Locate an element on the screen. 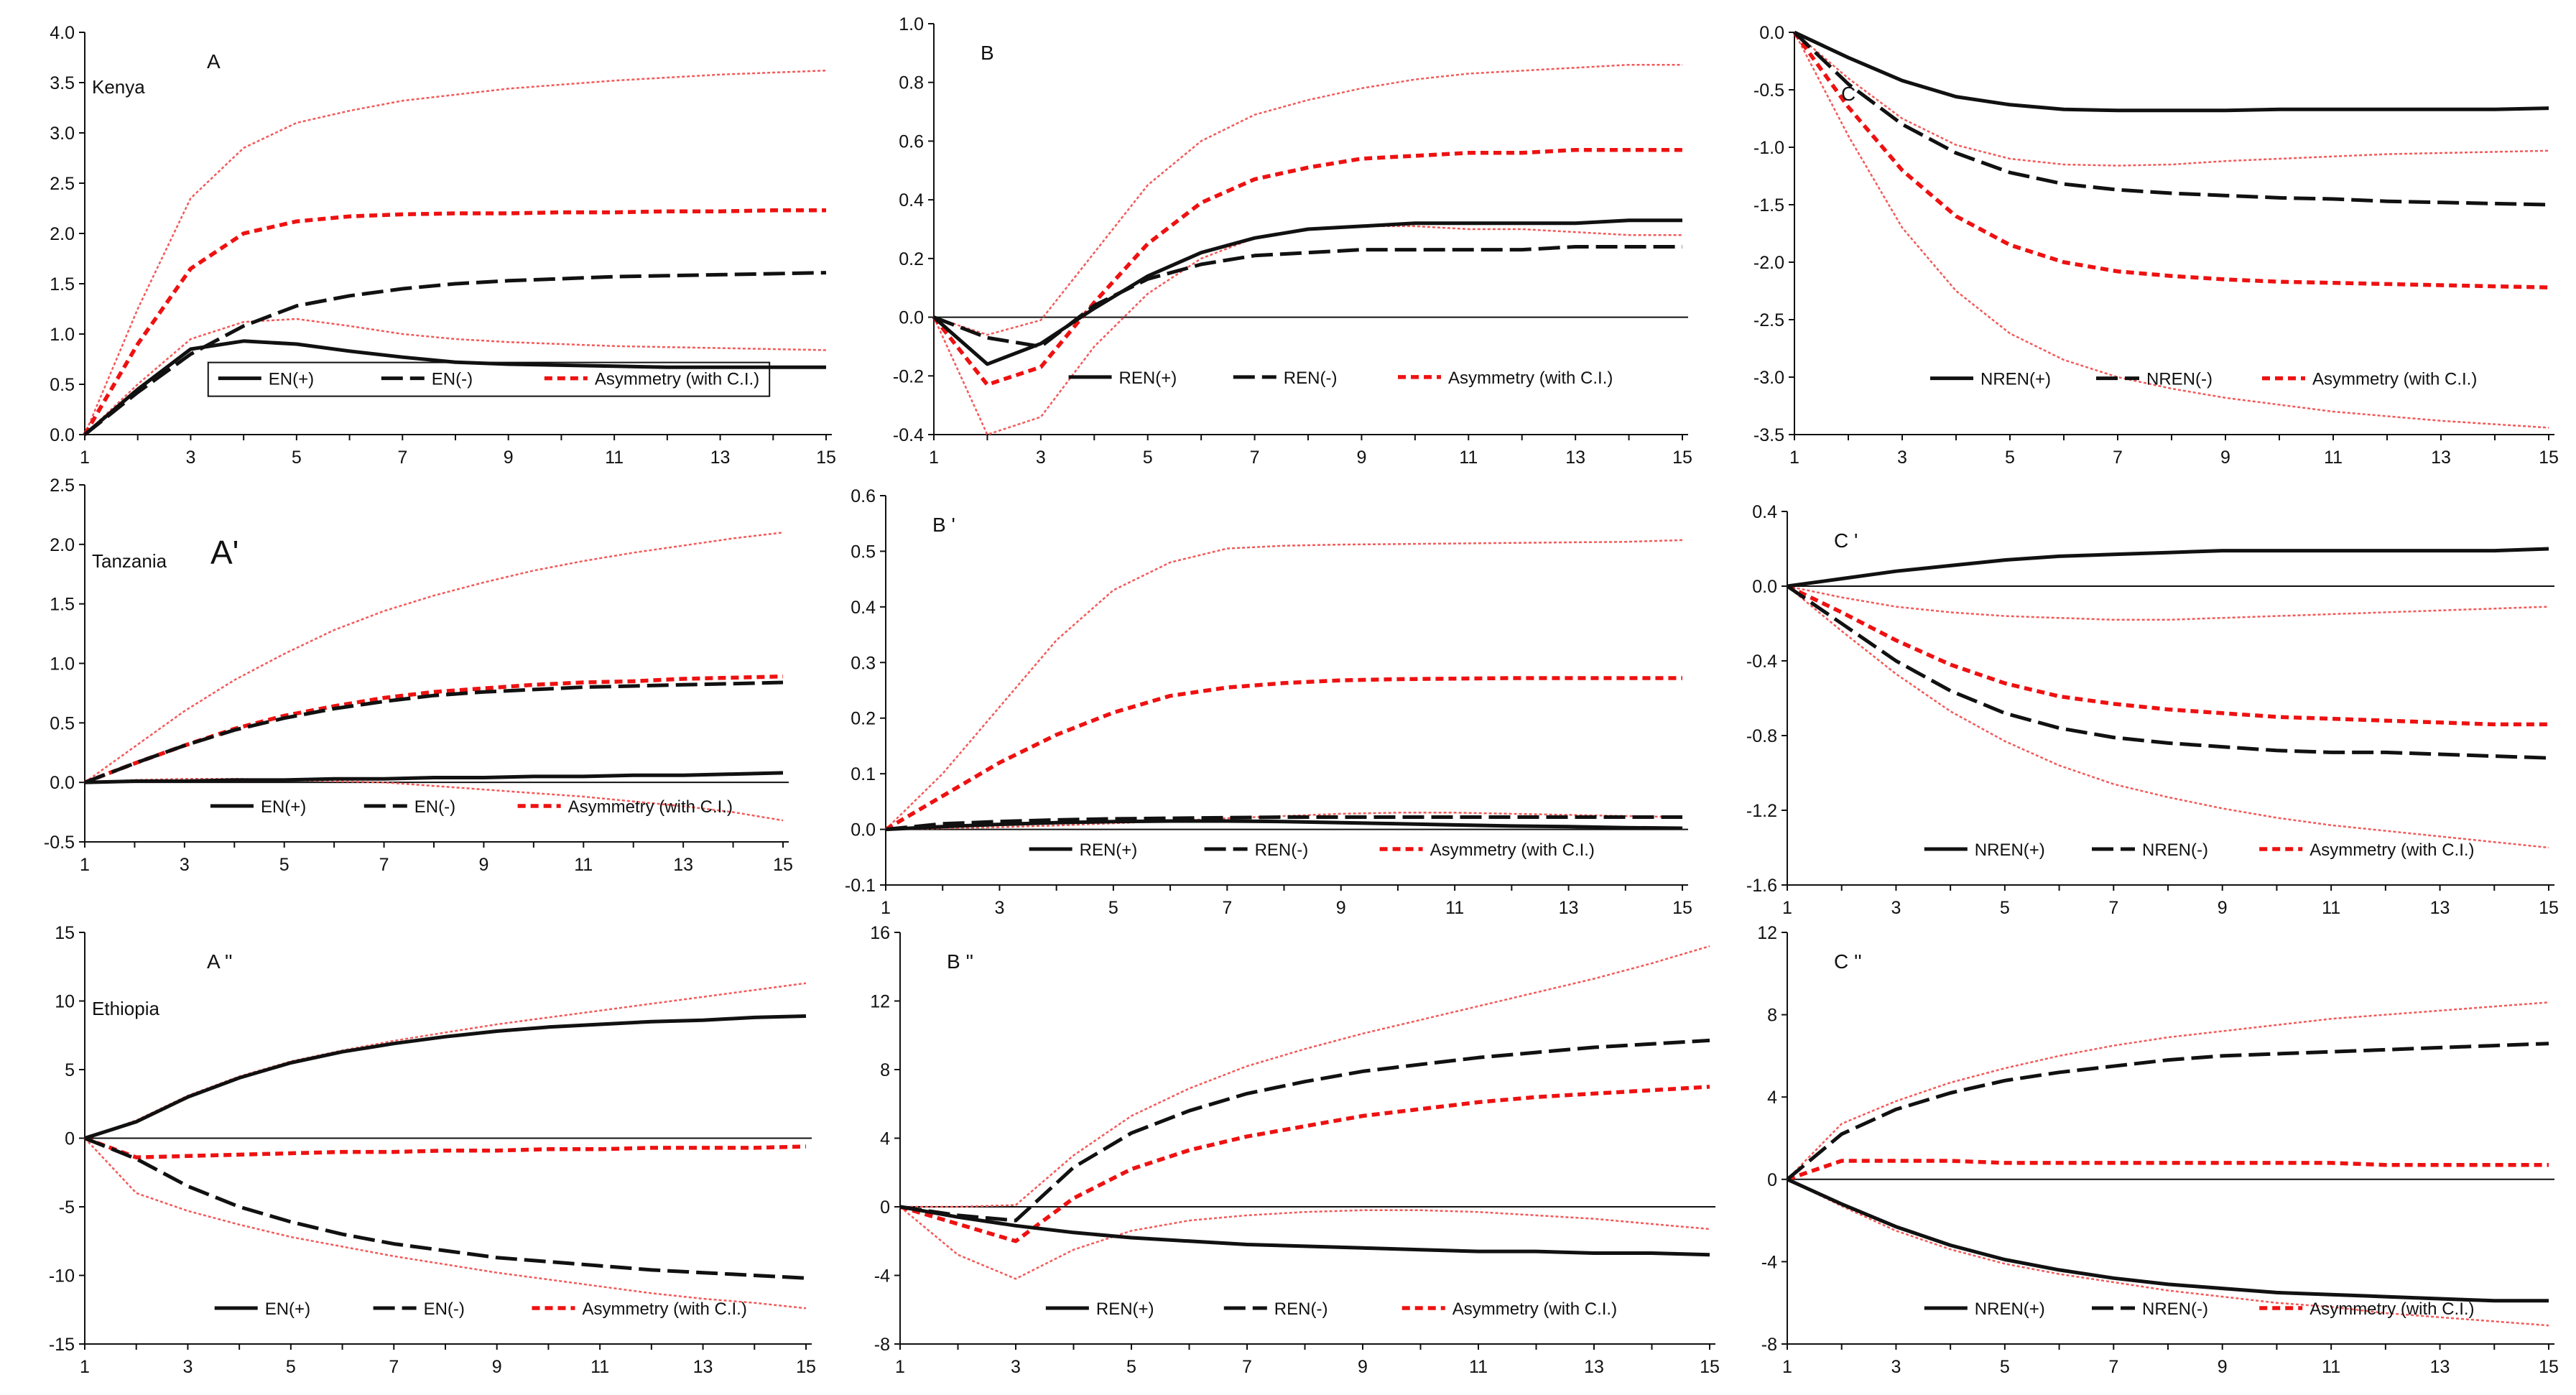  y-tick-label: -0.1 is located at coordinates (860, 886).